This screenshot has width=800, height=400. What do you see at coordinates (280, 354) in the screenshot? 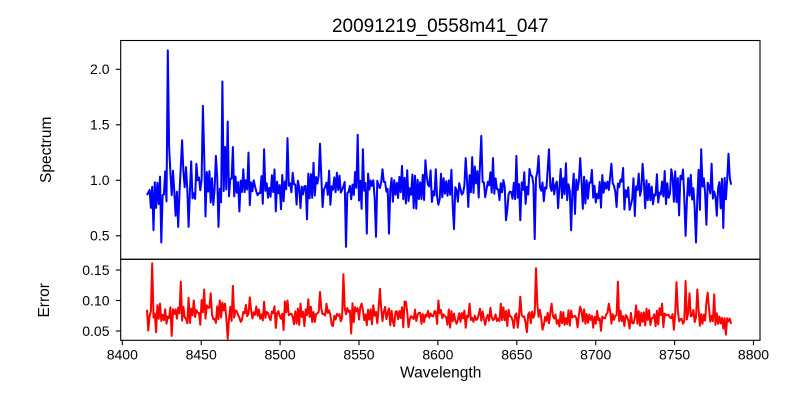
I see `svg-text: 8500` at bounding box center [280, 354].